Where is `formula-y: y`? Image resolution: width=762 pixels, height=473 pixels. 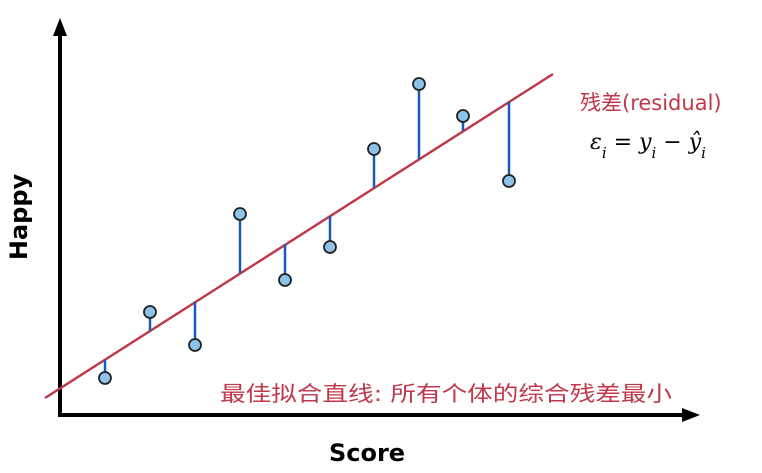 formula-y: y is located at coordinates (645, 142).